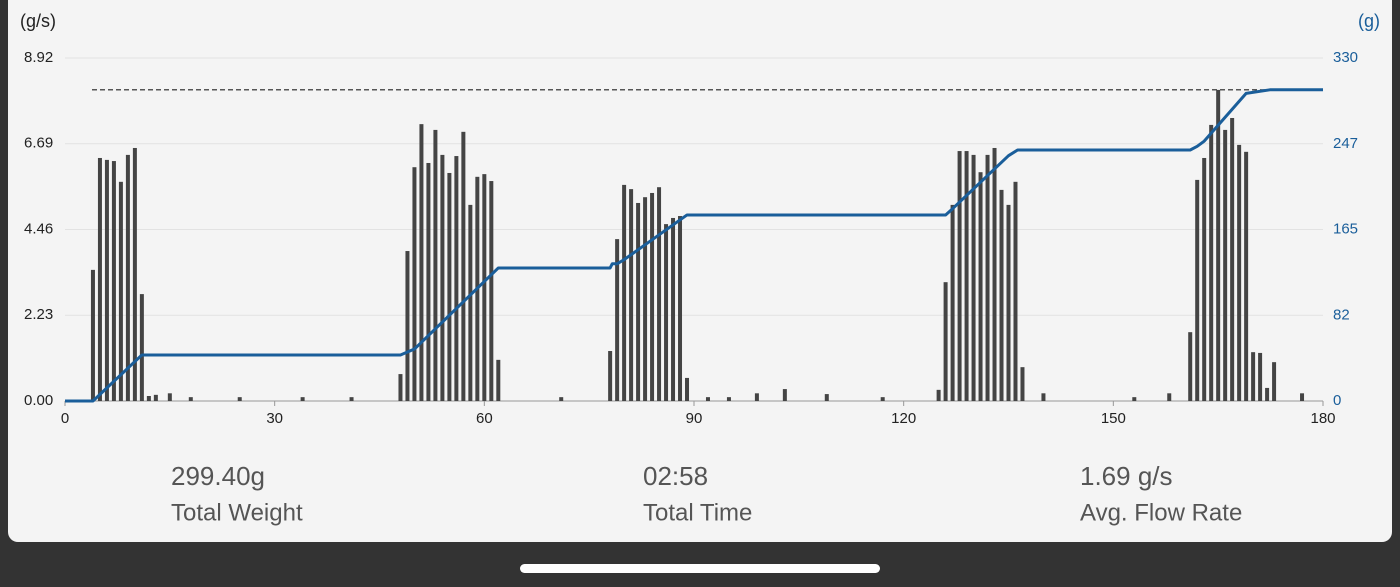  What do you see at coordinates (484, 418) in the screenshot?
I see `x-tick-label: 60` at bounding box center [484, 418].